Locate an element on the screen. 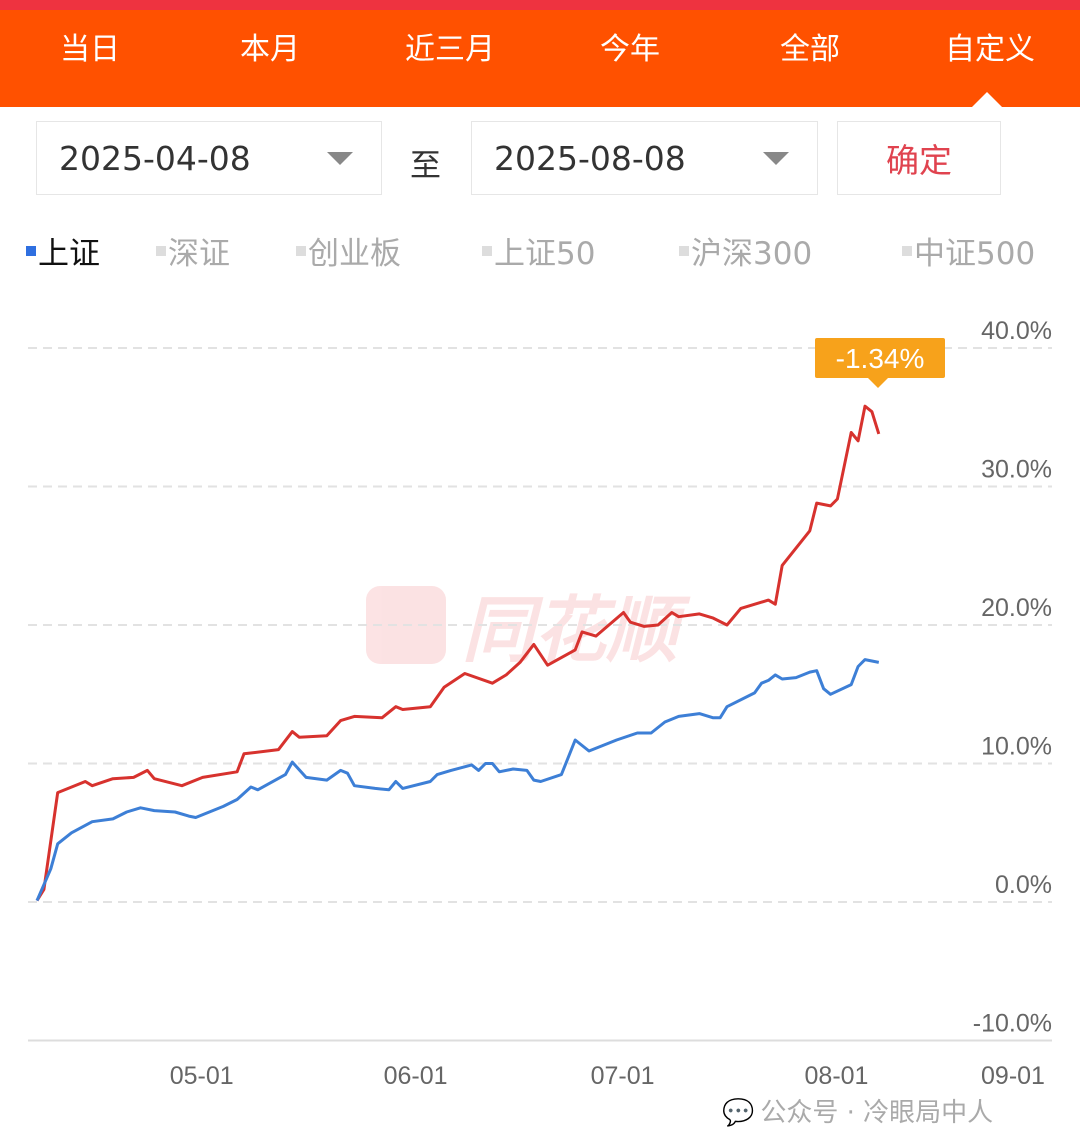  x-tick-label: 07-01 is located at coordinates (623, 1076).